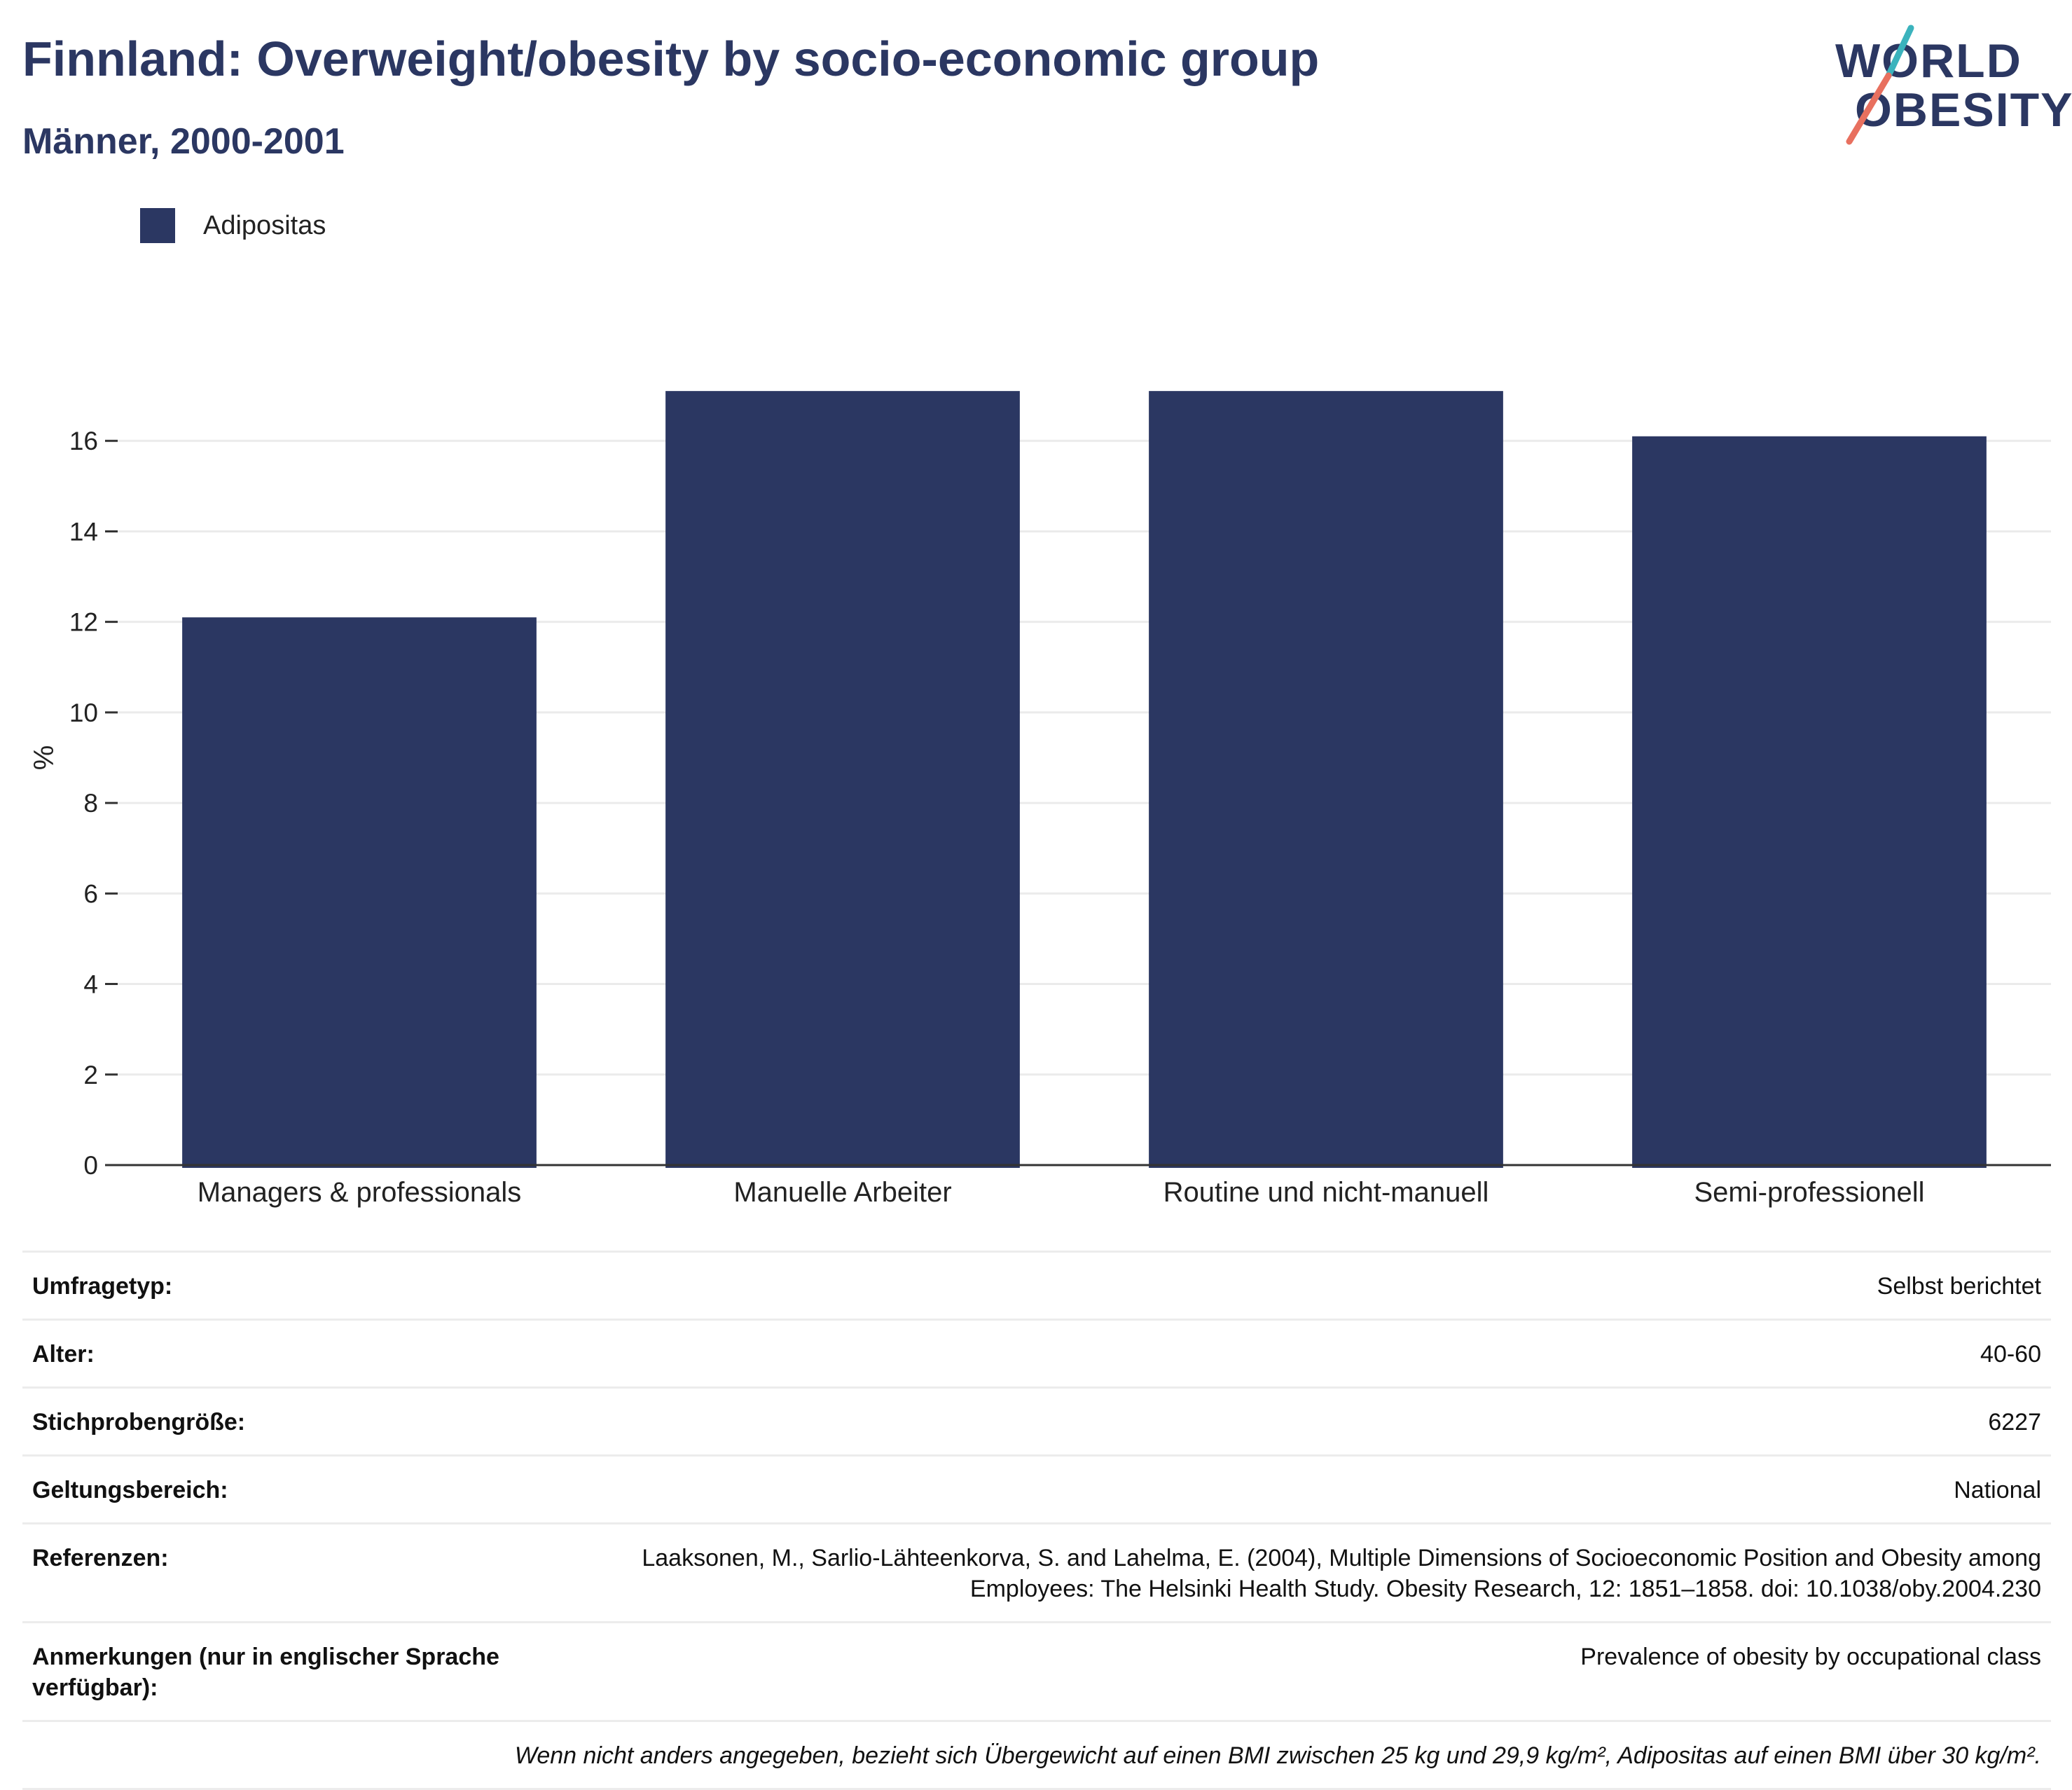 This screenshot has height=1790, width=2072. What do you see at coordinates (1929, 61) in the screenshot?
I see `logo-line-1: WORLD` at bounding box center [1929, 61].